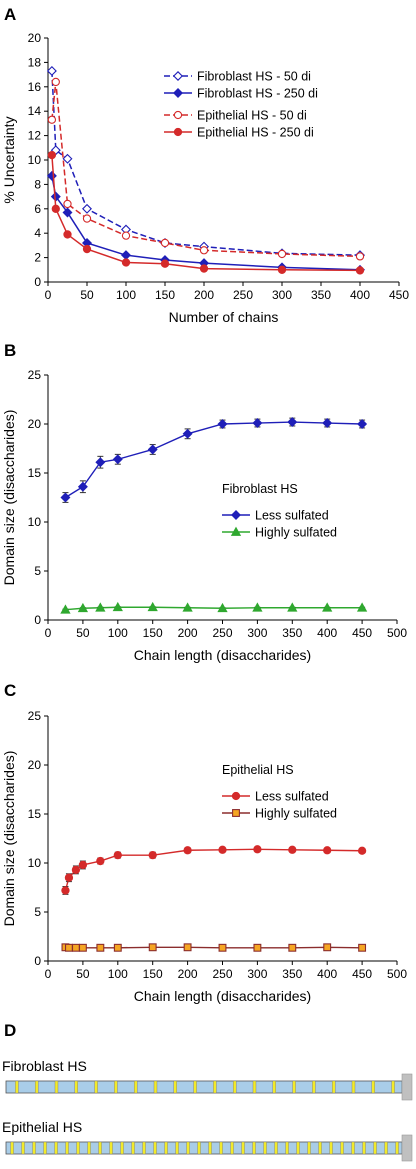  What do you see at coordinates (37, 184) in the screenshot?
I see `y-tick-label: 8` at bounding box center [37, 184].